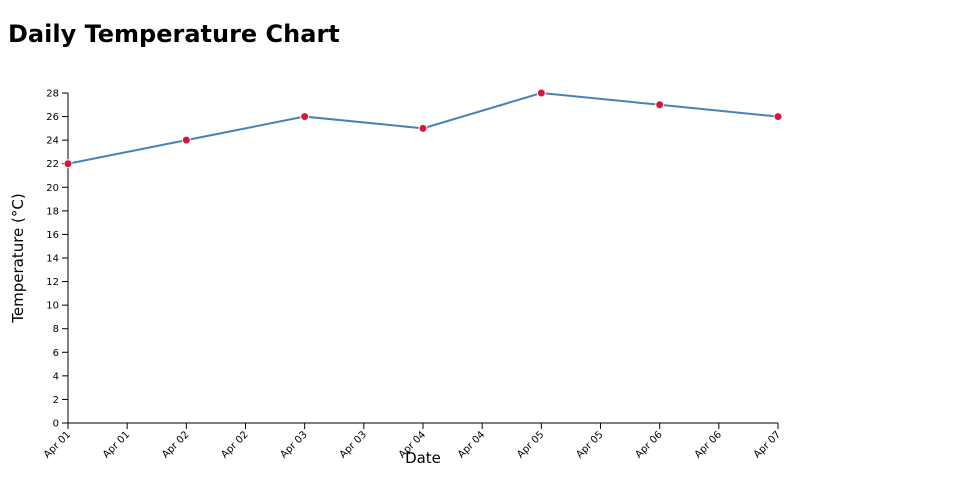 This screenshot has height=500, width=960. I want to click on y-tick-label: 18, so click(52, 211).